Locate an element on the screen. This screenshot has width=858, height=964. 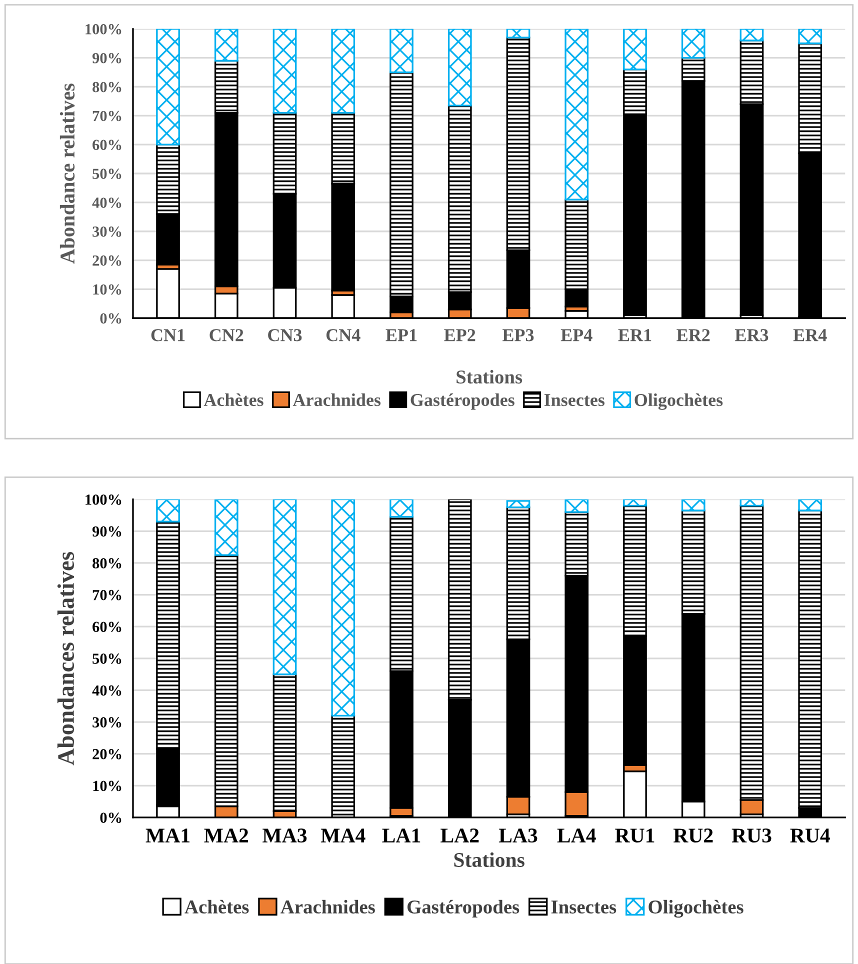
x-tick-label: MA2 is located at coordinates (226, 835).